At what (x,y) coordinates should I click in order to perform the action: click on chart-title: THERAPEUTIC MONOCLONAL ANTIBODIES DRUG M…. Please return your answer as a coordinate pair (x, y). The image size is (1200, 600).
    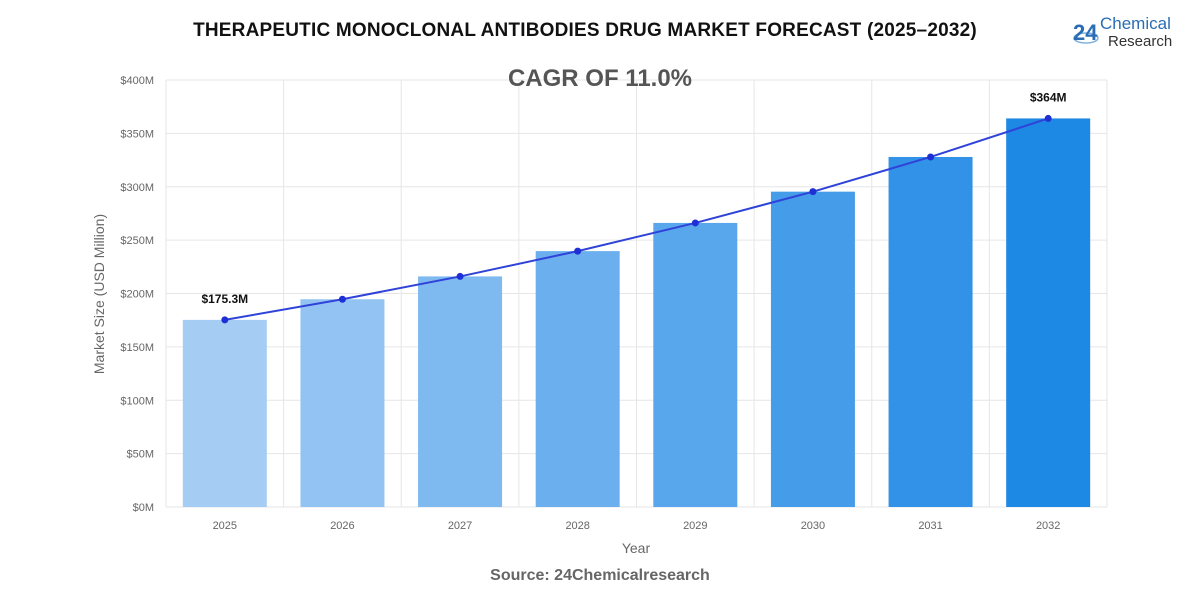
    Looking at the image, I should click on (585, 30).